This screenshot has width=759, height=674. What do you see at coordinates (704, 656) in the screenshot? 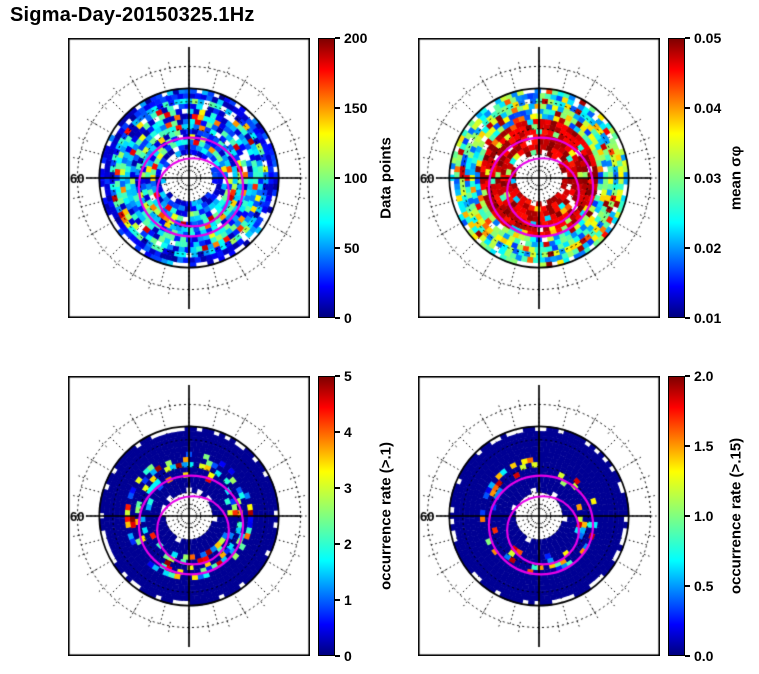
I see `colorbar-tick-label: 0.0` at bounding box center [704, 656].